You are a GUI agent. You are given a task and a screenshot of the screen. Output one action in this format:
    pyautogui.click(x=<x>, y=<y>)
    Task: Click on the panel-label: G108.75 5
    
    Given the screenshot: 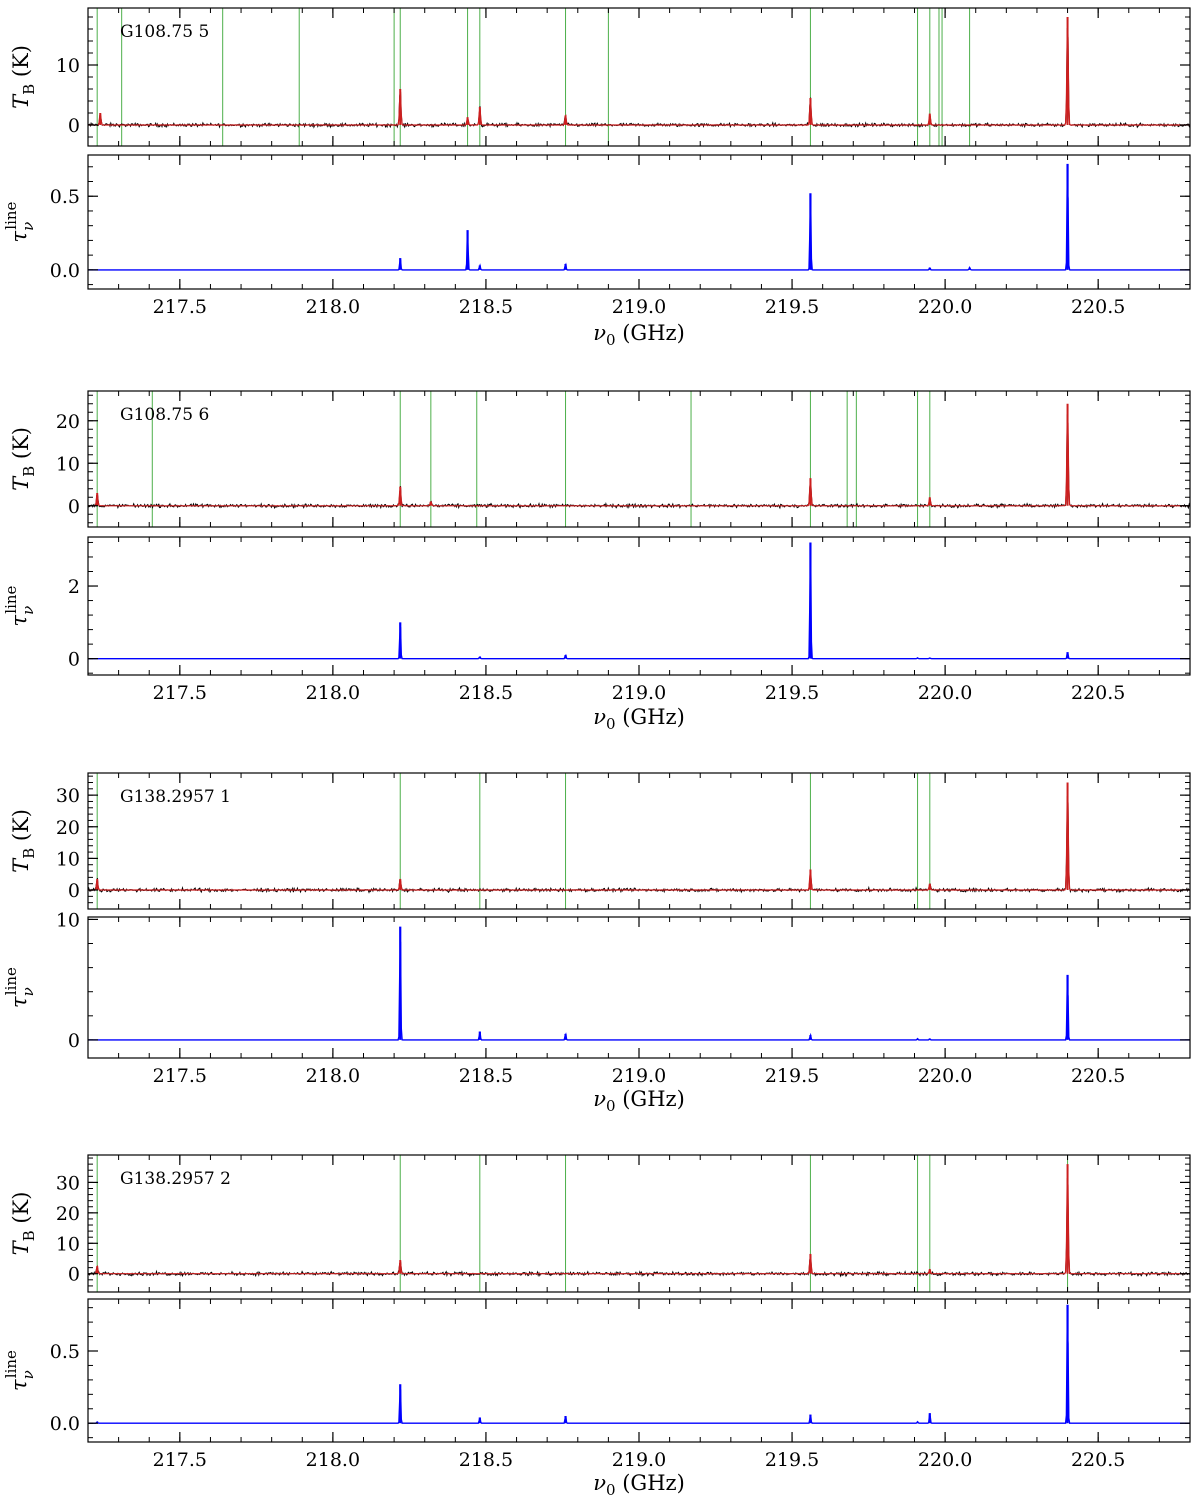 What is the action you would take?
    pyautogui.click(x=164, y=32)
    